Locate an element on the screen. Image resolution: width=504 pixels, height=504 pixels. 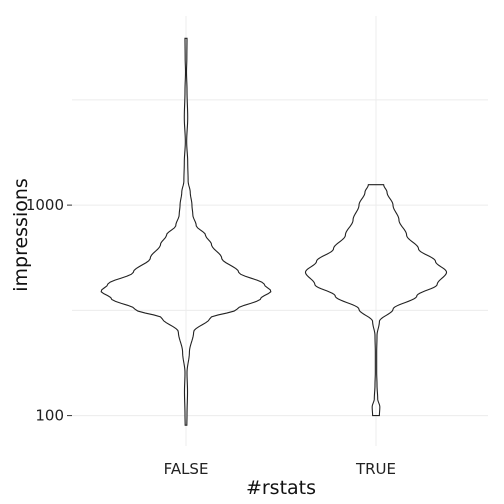
y-axis-title: impressions is located at coordinates (21, 235).